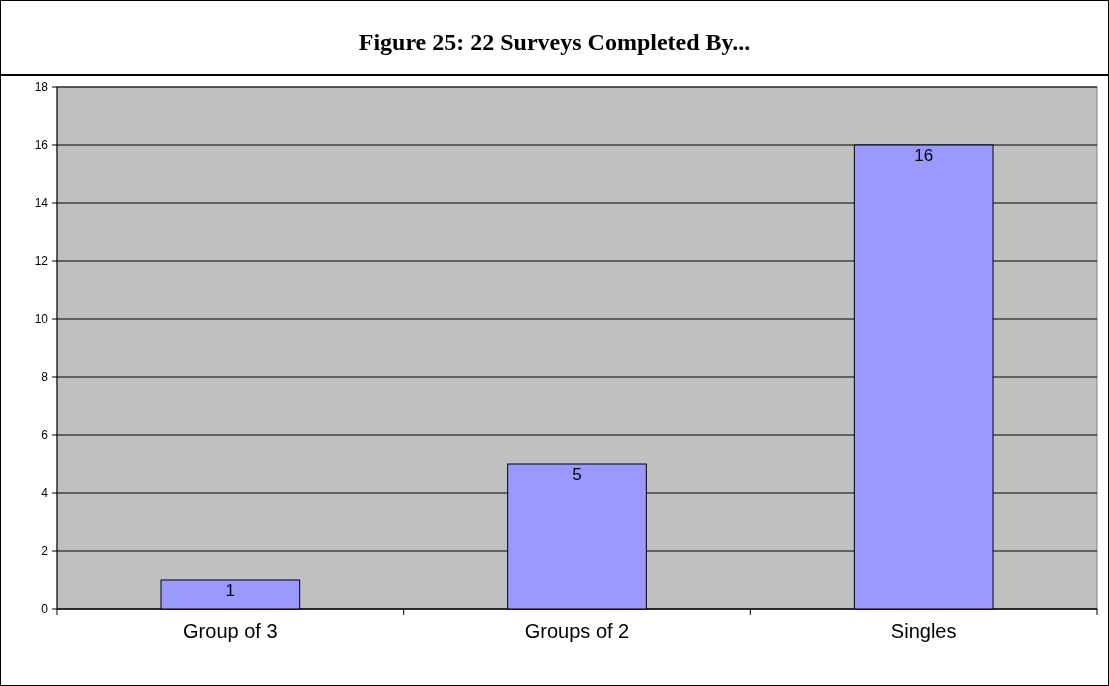 The height and width of the screenshot is (686, 1109). What do you see at coordinates (230, 590) in the screenshot?
I see `data-label: 1` at bounding box center [230, 590].